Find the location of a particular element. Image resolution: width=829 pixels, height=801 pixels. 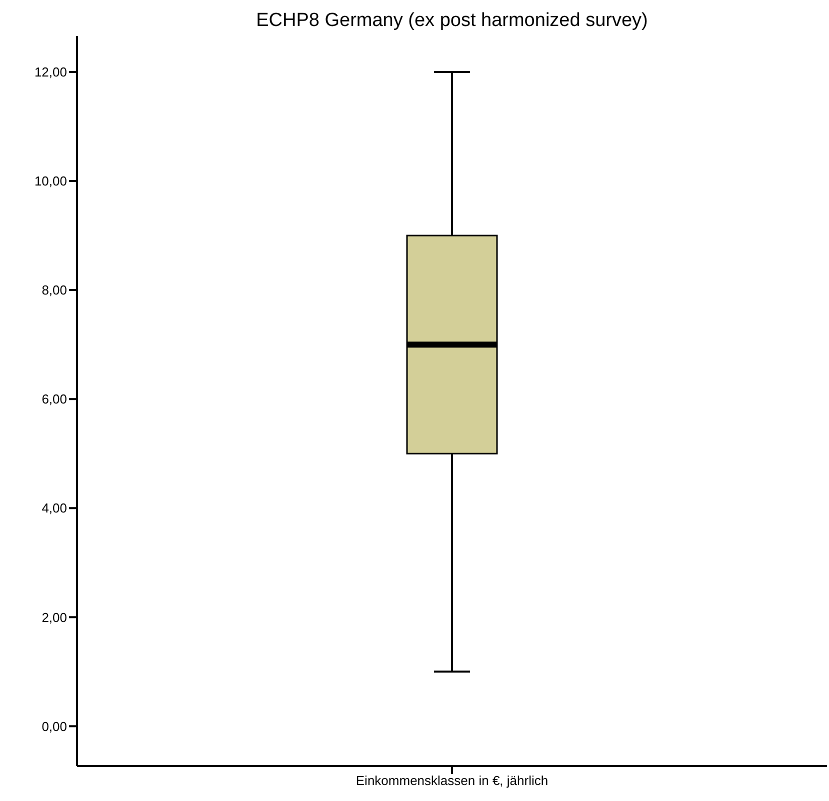

y-tick-label: 0,00 is located at coordinates (54, 726).